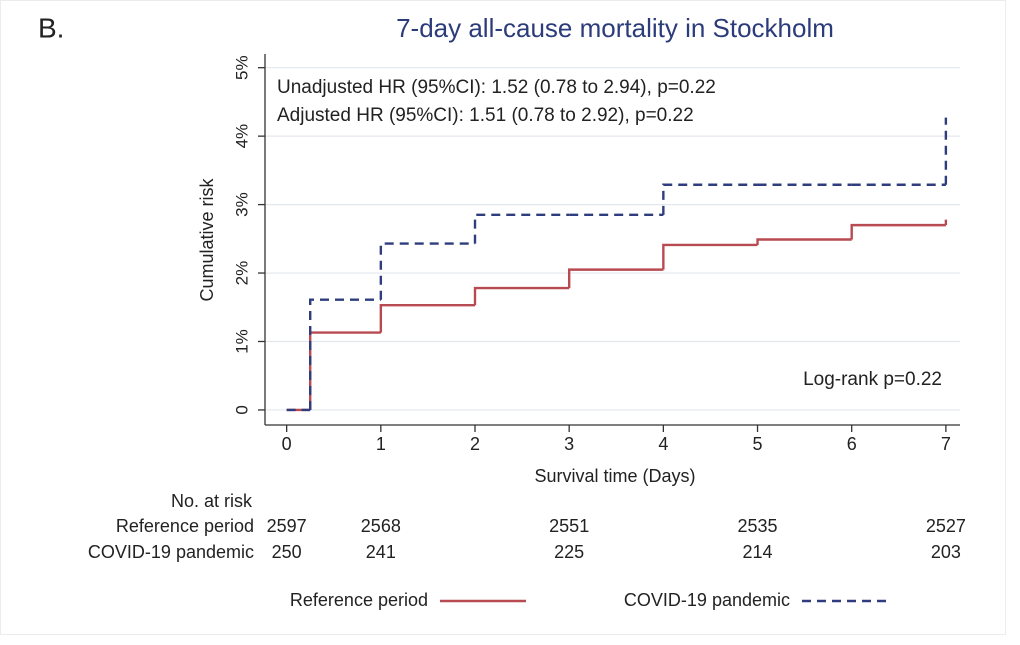 The width and height of the screenshot is (1020, 645). I want to click on risk-value: 2527, so click(946, 526).